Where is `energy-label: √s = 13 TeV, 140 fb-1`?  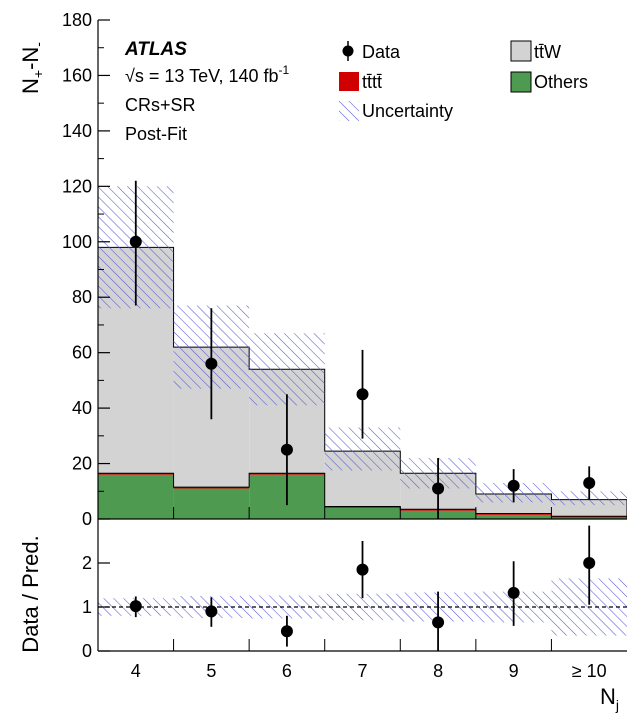 energy-label: √s = 13 TeV, 140 fb-1 is located at coordinates (207, 74).